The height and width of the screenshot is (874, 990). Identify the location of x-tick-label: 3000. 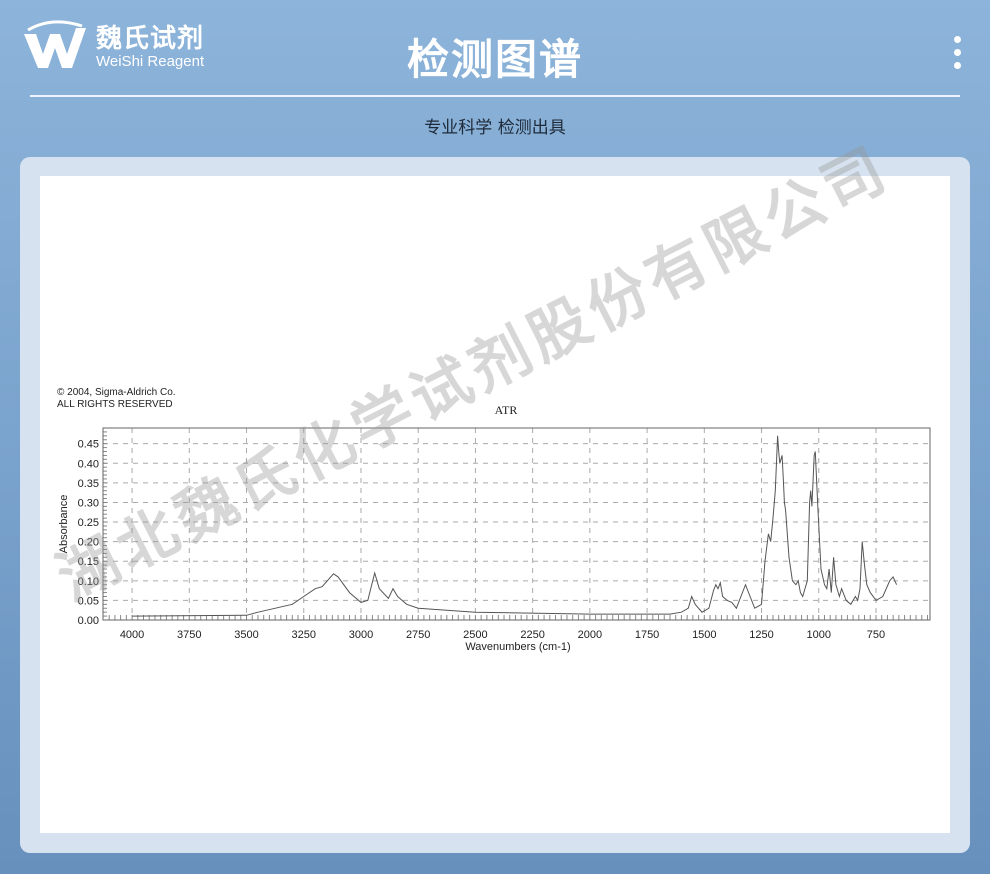
(361, 635).